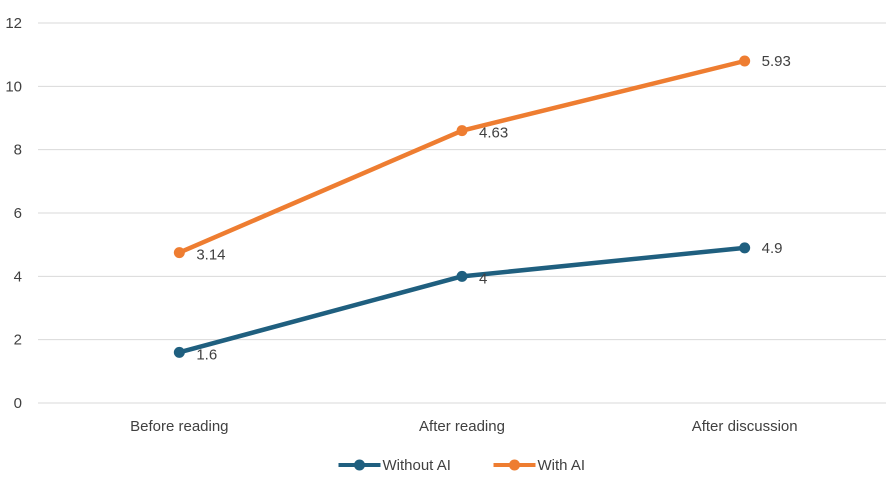  I want to click on y-tick-label-12: 12, so click(13, 23).